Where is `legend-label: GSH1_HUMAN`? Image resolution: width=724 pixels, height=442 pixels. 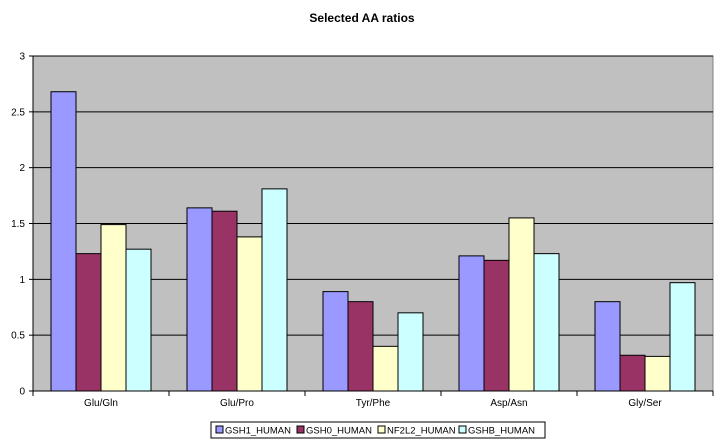 legend-label: GSH1_HUMAN is located at coordinates (258, 431).